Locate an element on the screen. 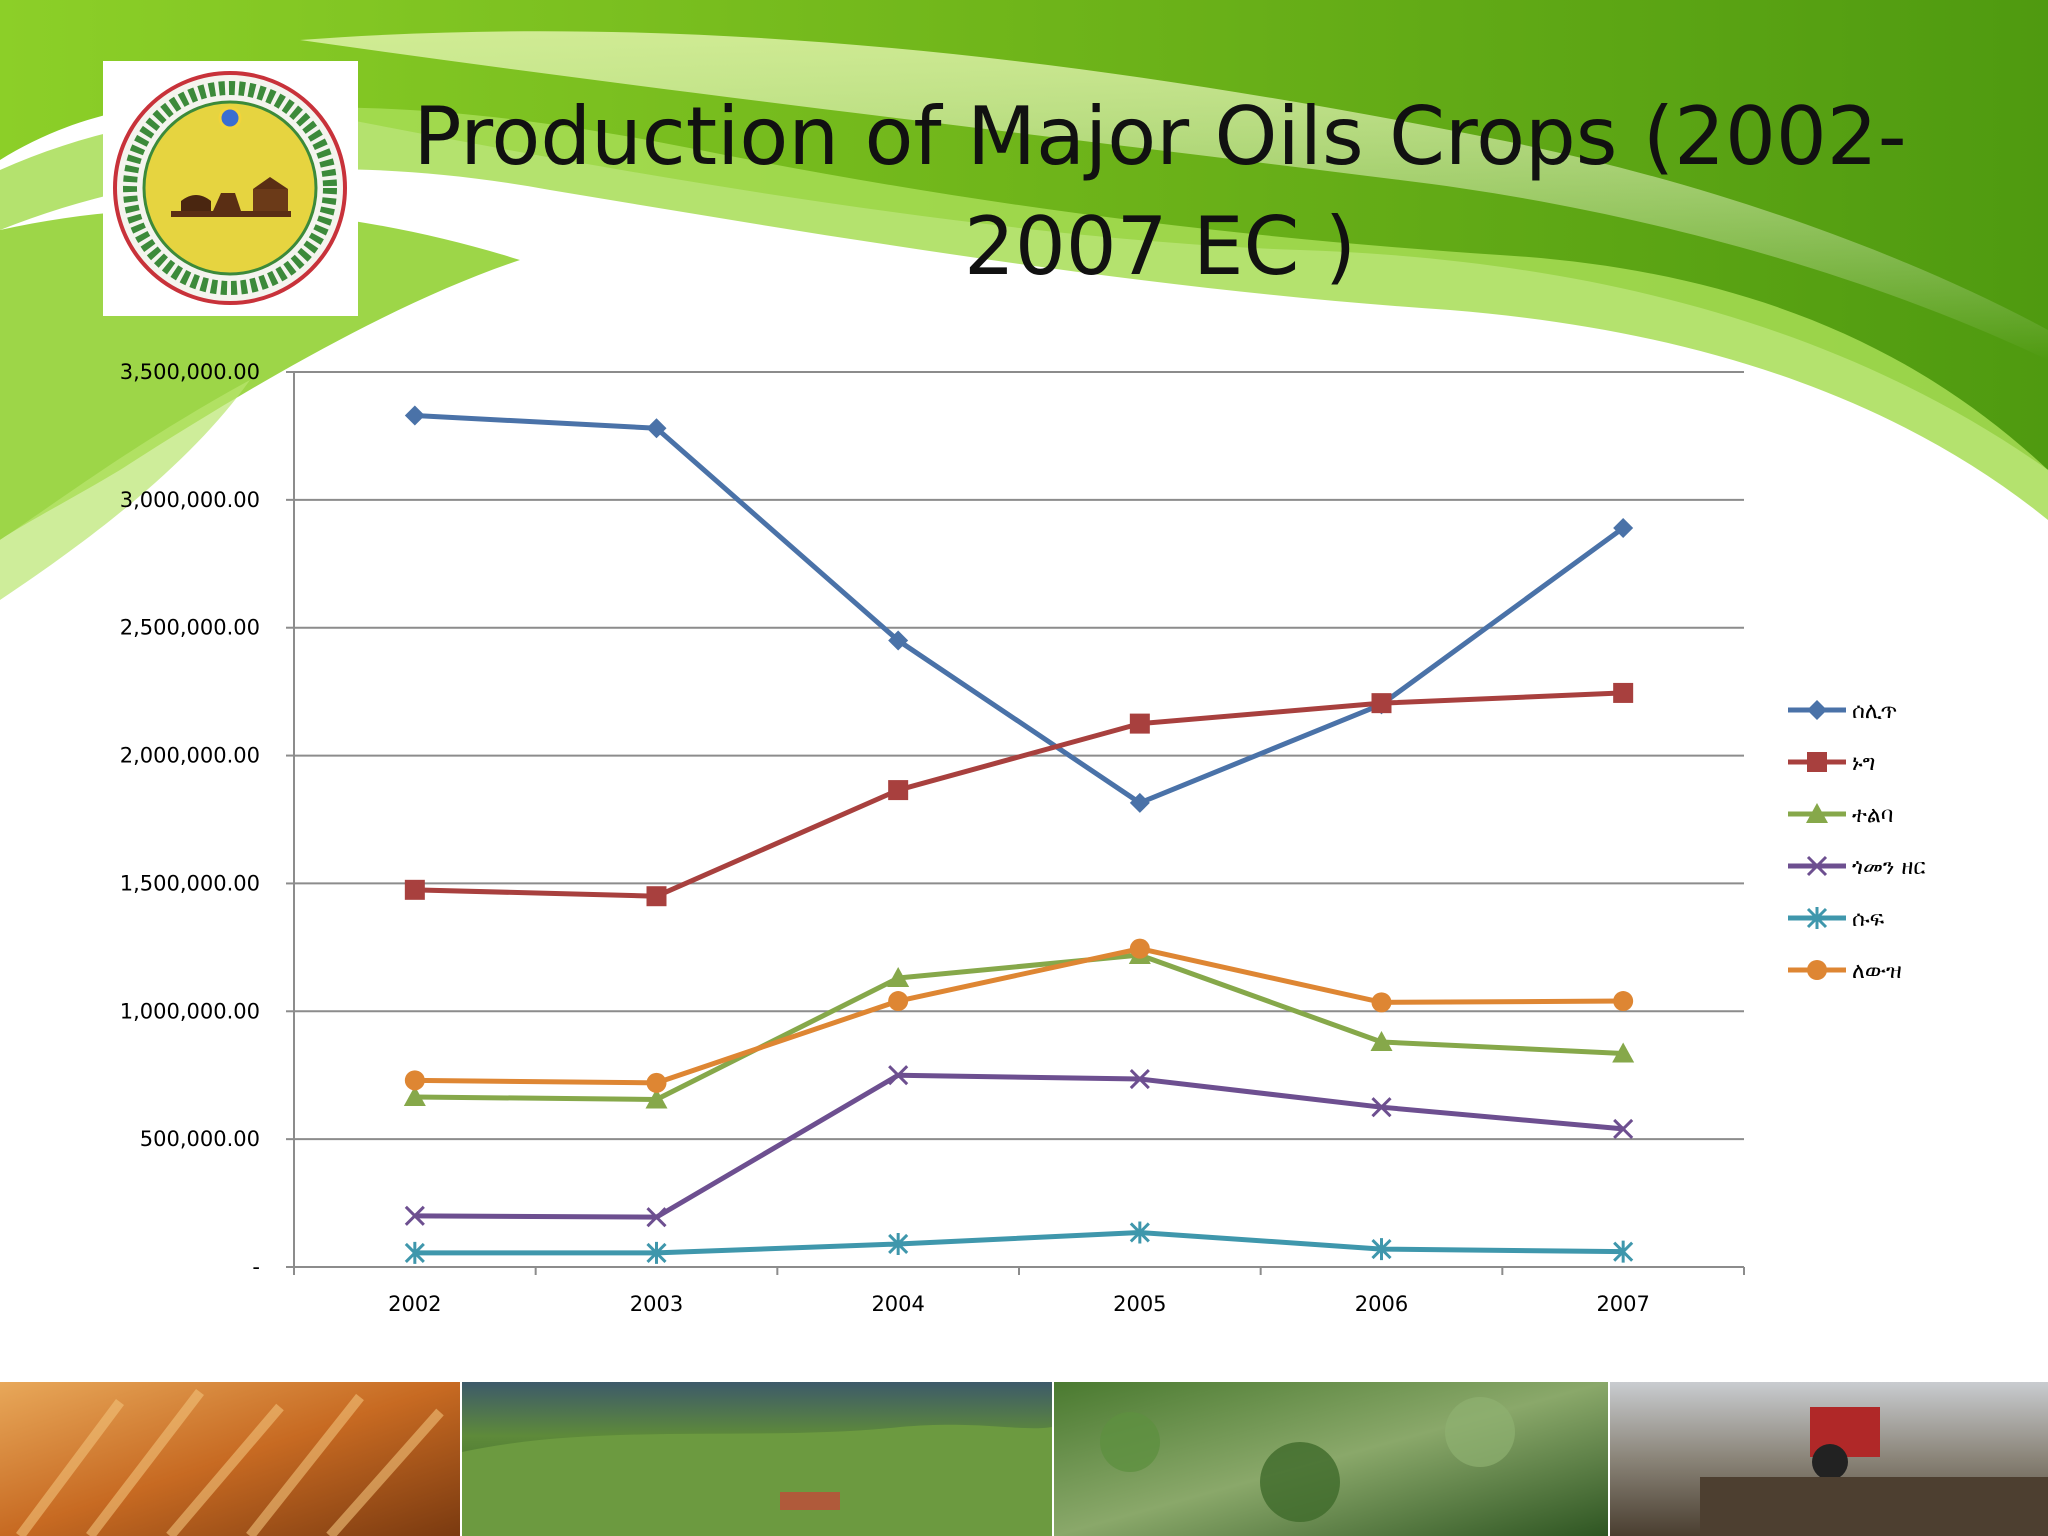  coffee-leaves-photo is located at coordinates (1331, 1459).